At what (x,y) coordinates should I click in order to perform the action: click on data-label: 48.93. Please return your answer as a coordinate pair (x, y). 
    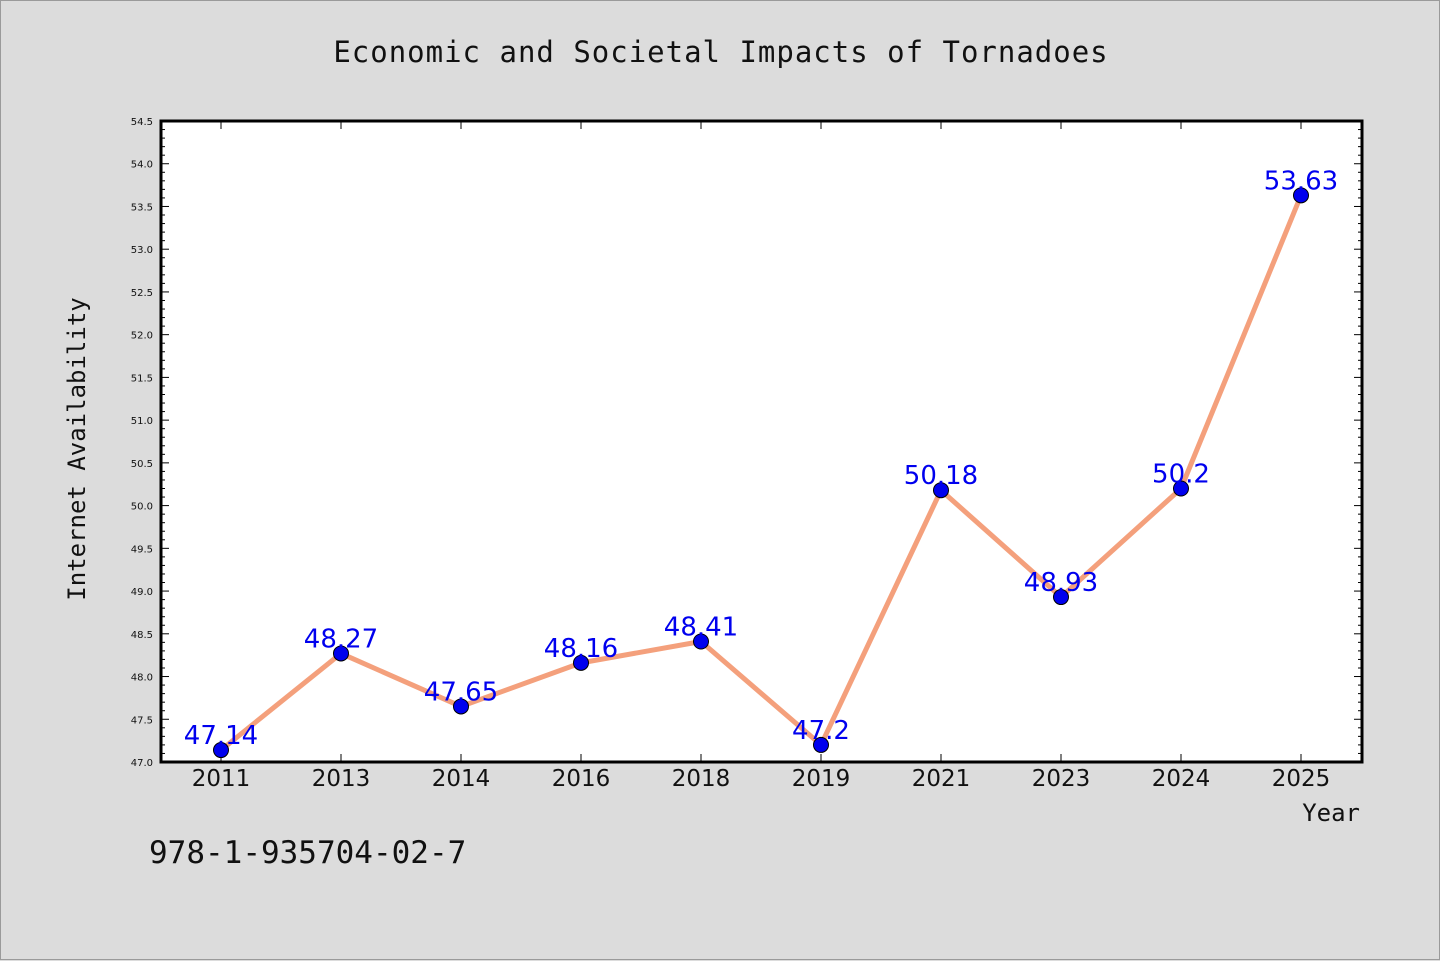
    Looking at the image, I should click on (1061, 583).